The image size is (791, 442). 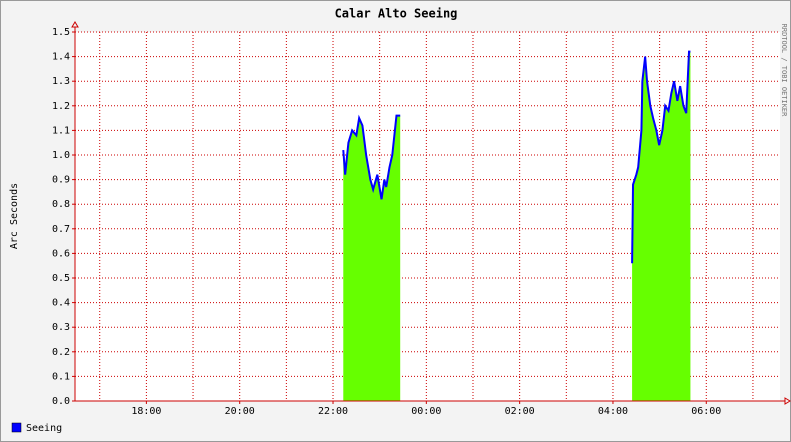 I want to click on y-tick-label: 1.3, so click(x=61, y=81).